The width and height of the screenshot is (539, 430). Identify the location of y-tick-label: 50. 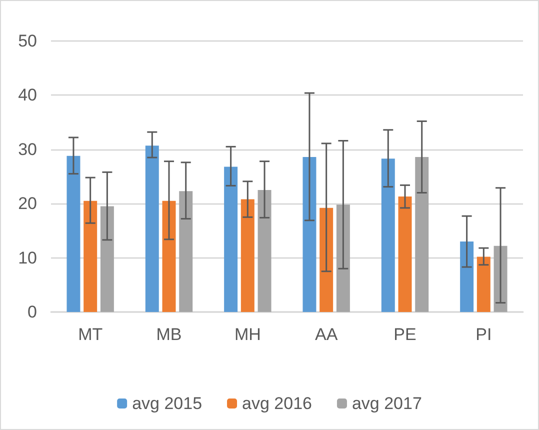
(27, 41).